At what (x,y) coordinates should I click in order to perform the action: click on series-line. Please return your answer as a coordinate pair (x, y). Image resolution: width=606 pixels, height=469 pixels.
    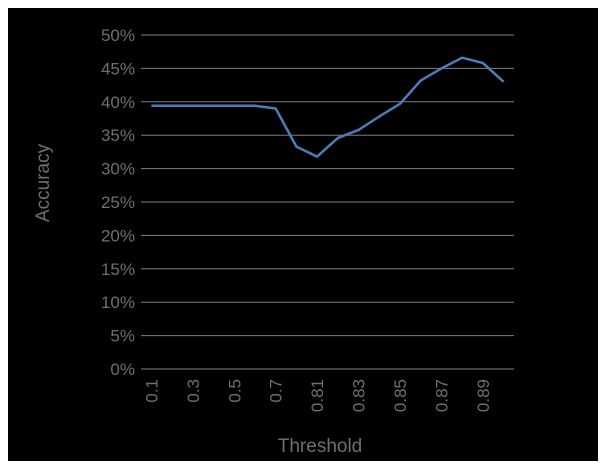
    Looking at the image, I should click on (328, 107).